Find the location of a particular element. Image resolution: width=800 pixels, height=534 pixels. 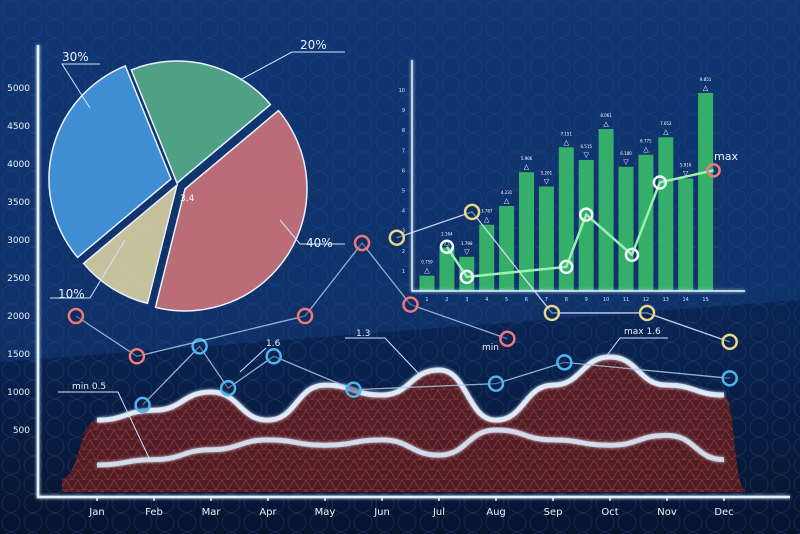

bar-x-tick-label: 14 is located at coordinates (686, 300).